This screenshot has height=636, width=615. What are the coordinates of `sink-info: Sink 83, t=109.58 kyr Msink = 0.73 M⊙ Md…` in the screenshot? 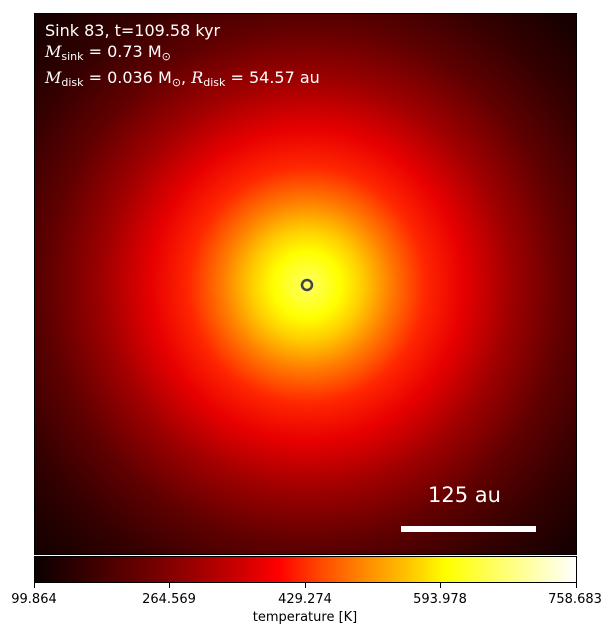 It's located at (182, 56).